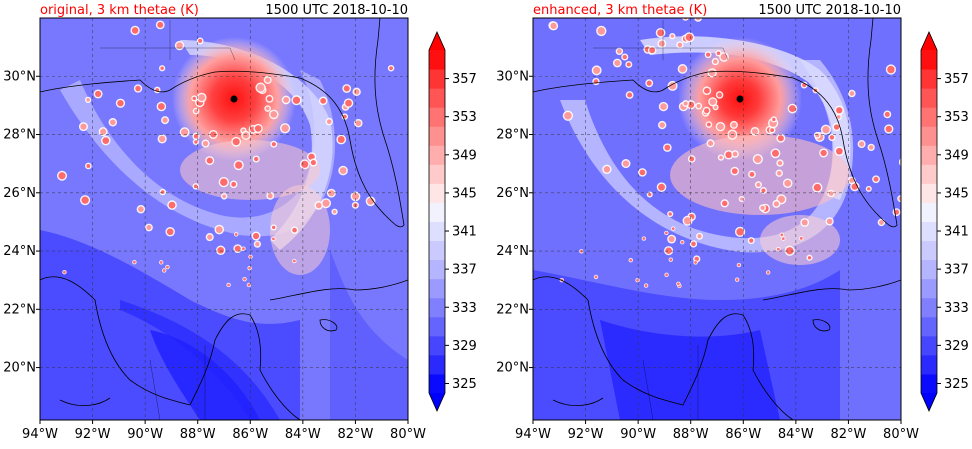  I want to click on x-tick-label: 88°W, so click(691, 434).